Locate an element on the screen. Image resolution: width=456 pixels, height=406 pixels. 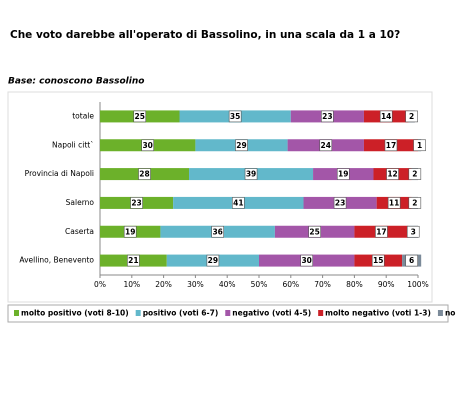
y-tick-label: totale is located at coordinates (83, 115).